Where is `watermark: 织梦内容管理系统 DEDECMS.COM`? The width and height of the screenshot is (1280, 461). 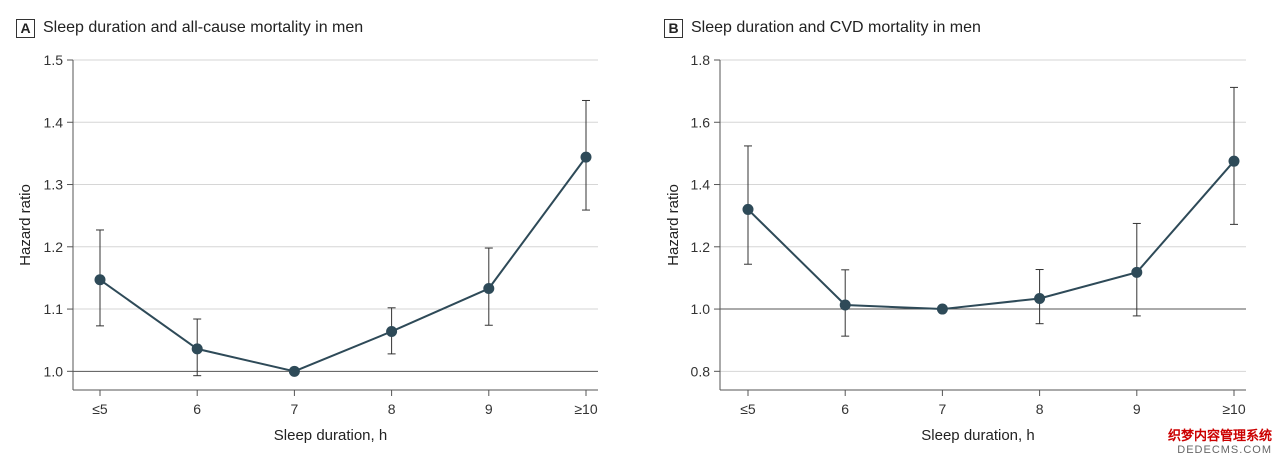
watermark: 织梦内容管理系统 DEDECMS.COM is located at coordinates (1220, 443).